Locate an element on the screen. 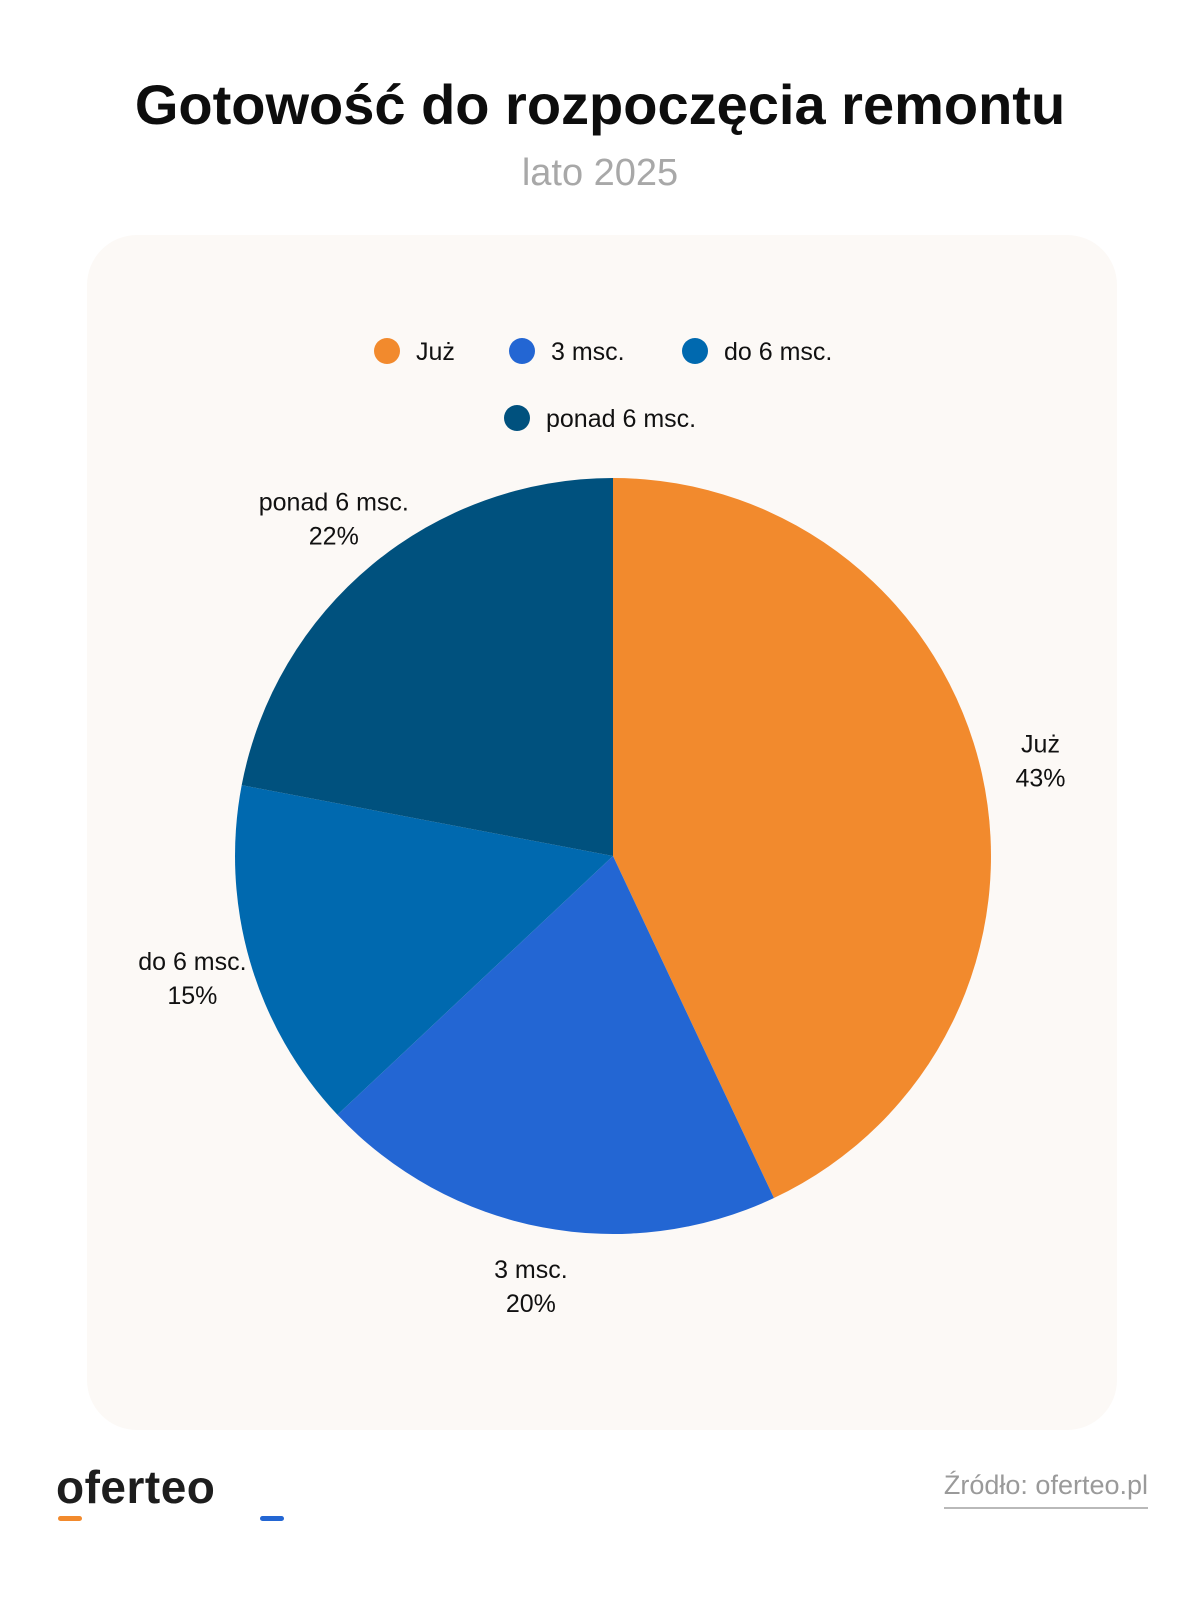 The image size is (1200, 1600). brand-logo-underline-left is located at coordinates (70, 1518).